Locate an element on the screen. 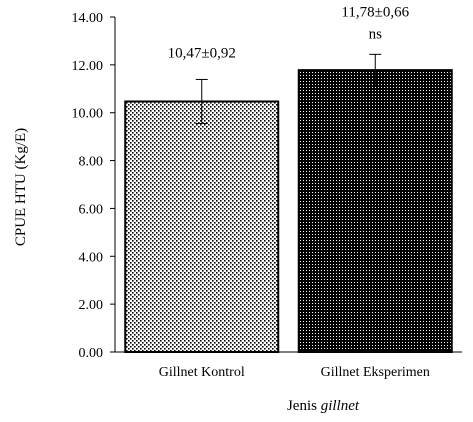 The width and height of the screenshot is (473, 422). y-tick-label: 2.00 is located at coordinates (91, 305).